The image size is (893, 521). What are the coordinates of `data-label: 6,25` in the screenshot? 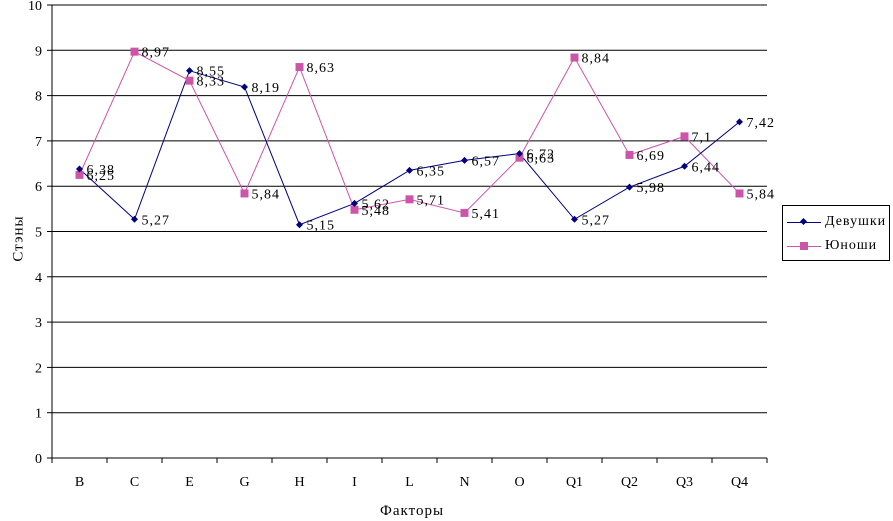 It's located at (101, 176).